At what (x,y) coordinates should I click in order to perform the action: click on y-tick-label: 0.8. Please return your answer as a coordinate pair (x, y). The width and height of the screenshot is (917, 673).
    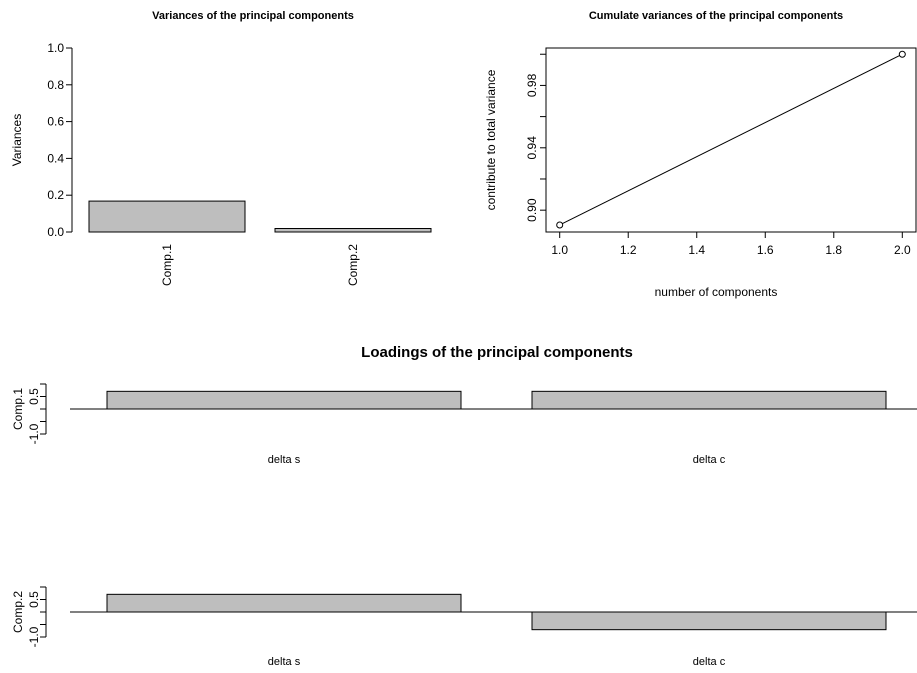
    Looking at the image, I should click on (55, 85).